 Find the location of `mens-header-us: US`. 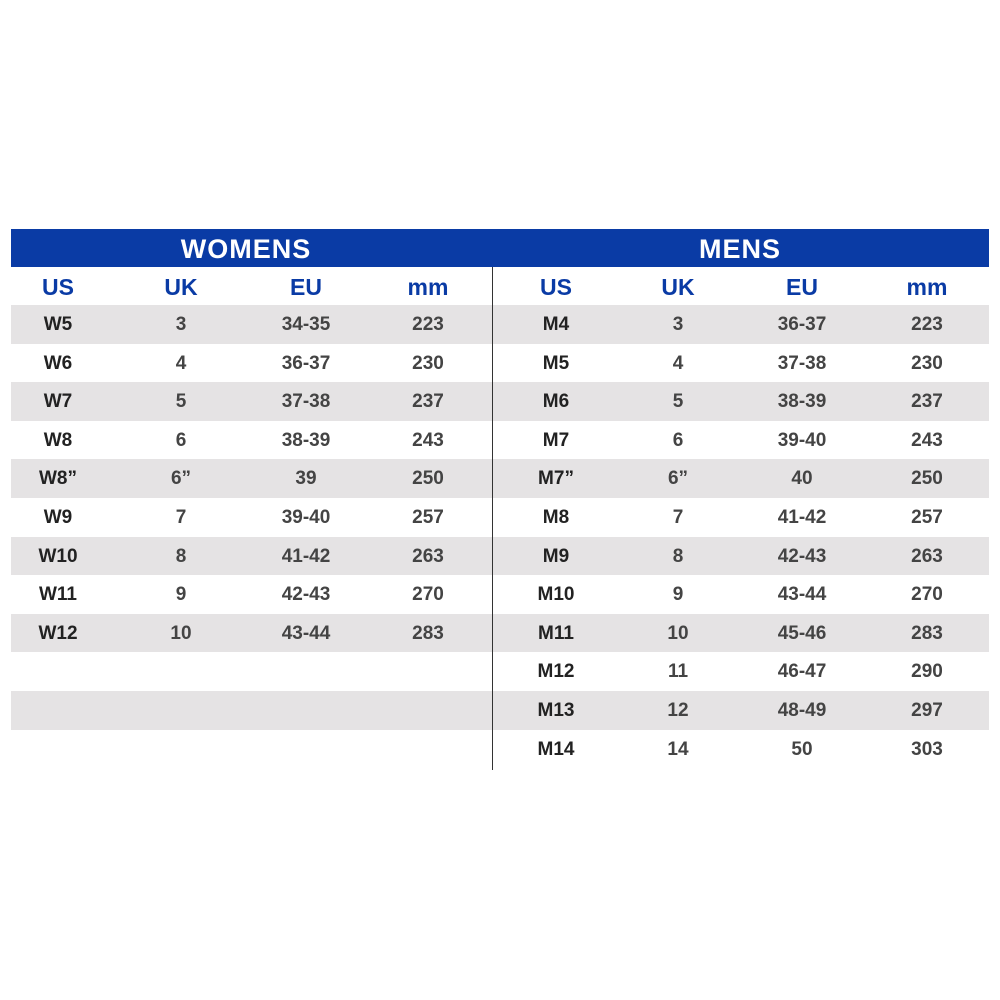

mens-header-us: US is located at coordinates (556, 287).